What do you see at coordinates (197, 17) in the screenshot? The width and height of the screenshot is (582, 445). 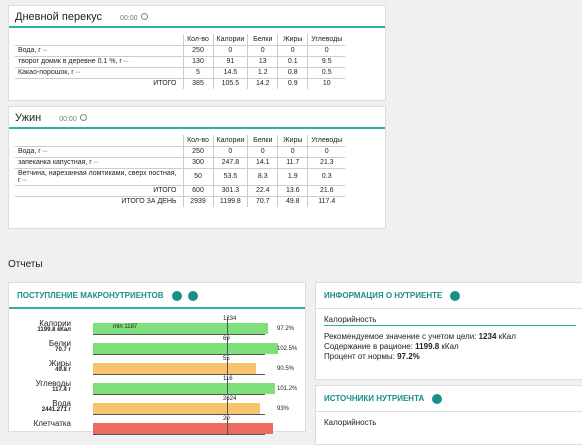 I see `meal-header: Дневной перекус 00:00` at bounding box center [197, 17].